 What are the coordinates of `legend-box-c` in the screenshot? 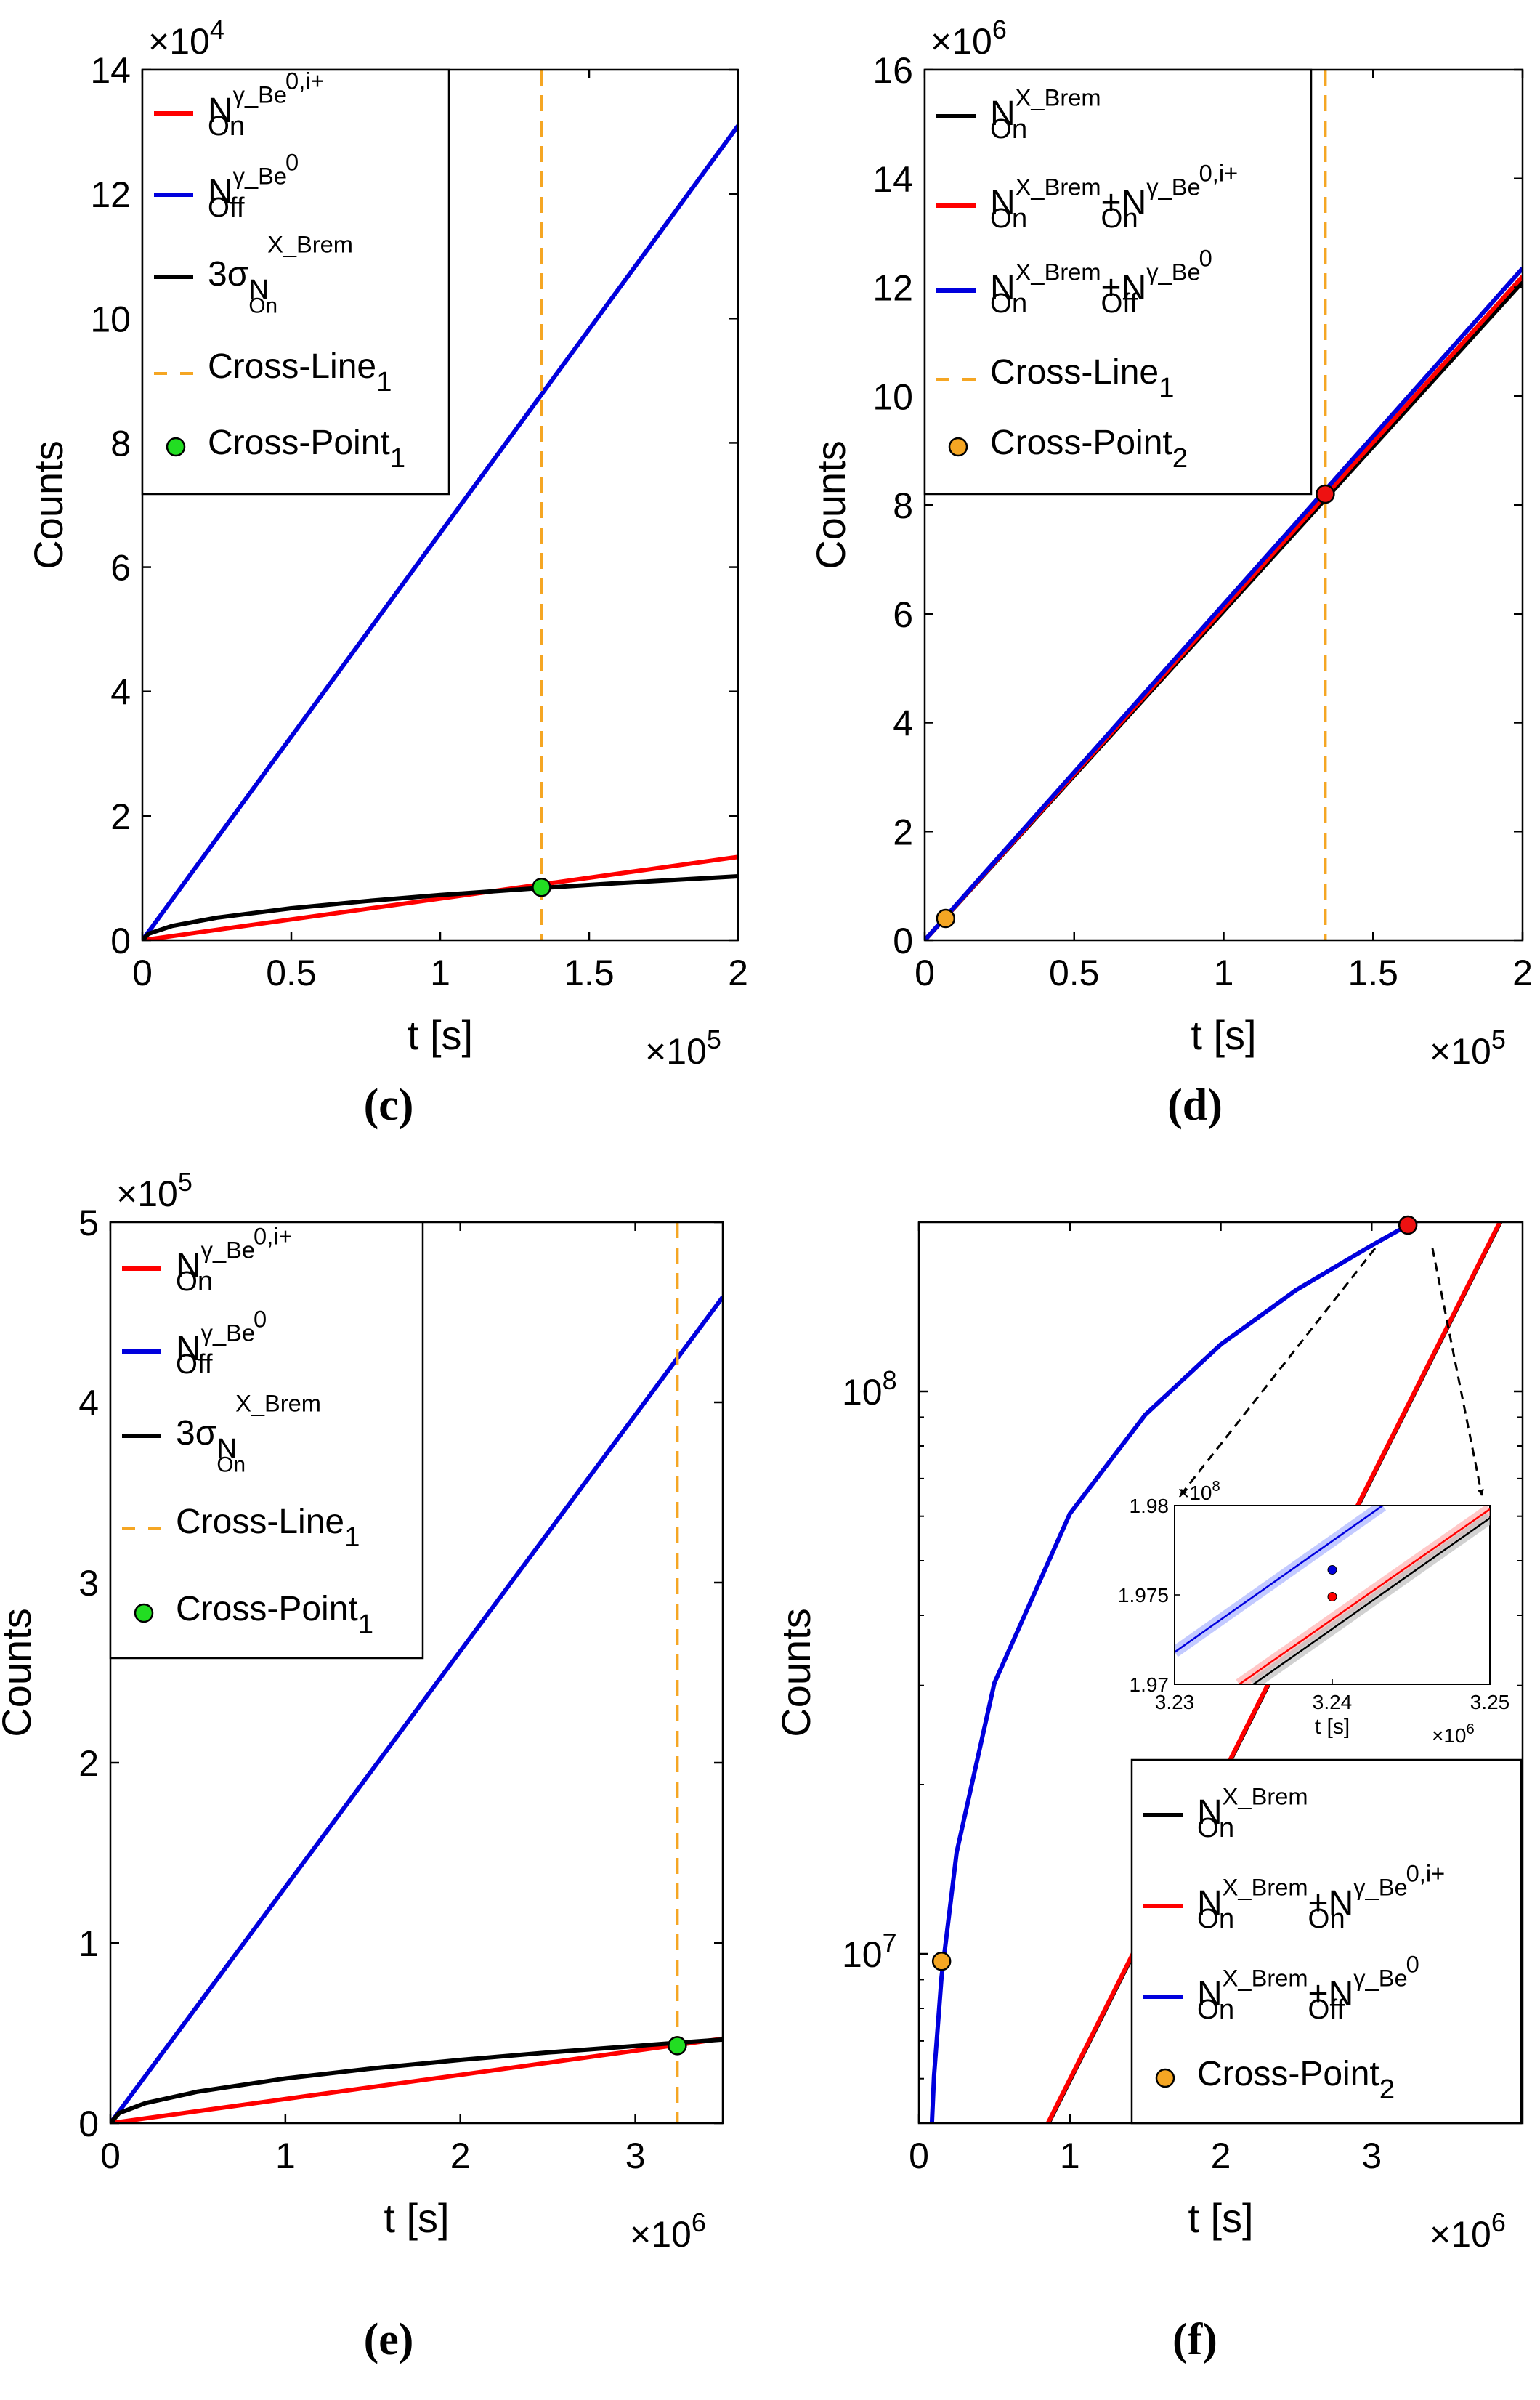 It's located at (295, 282).